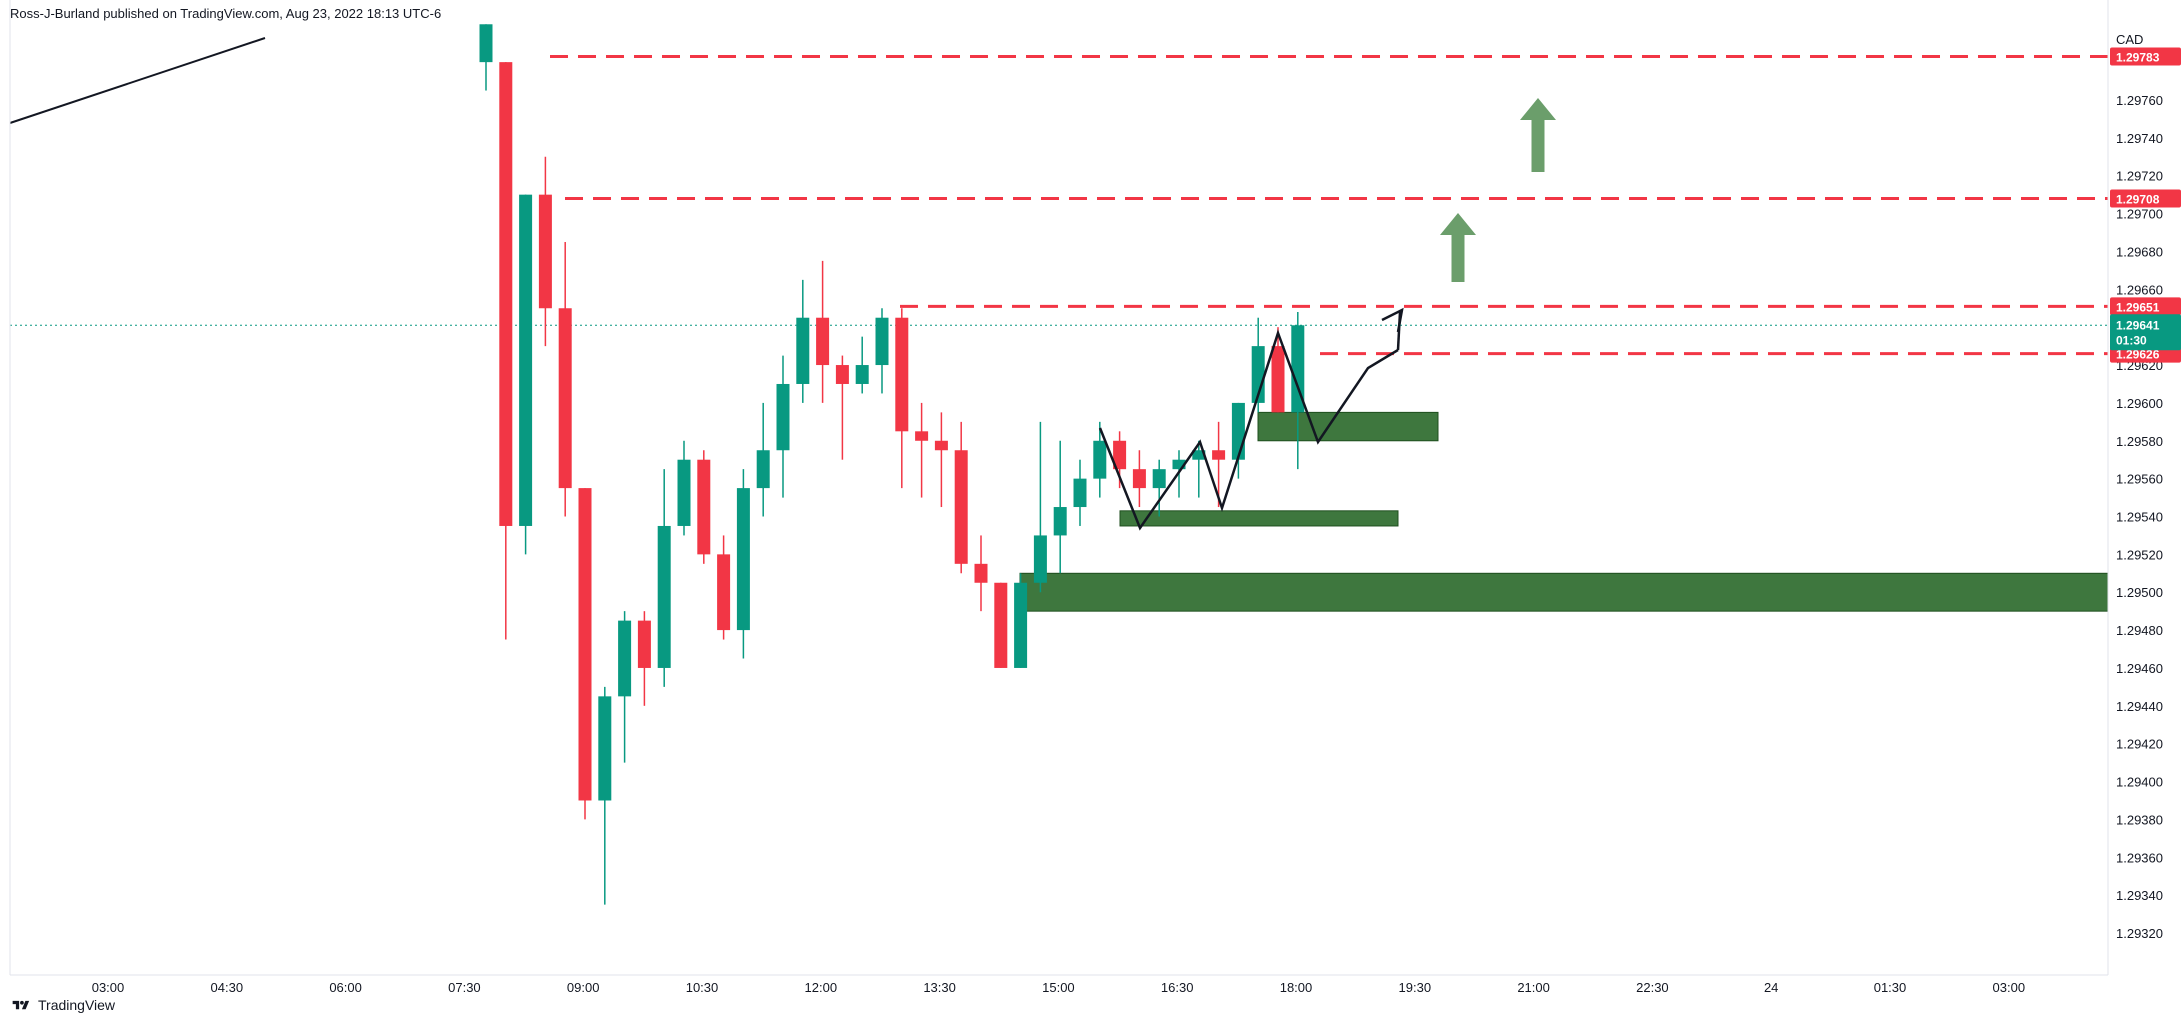  What do you see at coordinates (1890, 987) in the screenshot?
I see `time-tick-label: 01:30` at bounding box center [1890, 987].